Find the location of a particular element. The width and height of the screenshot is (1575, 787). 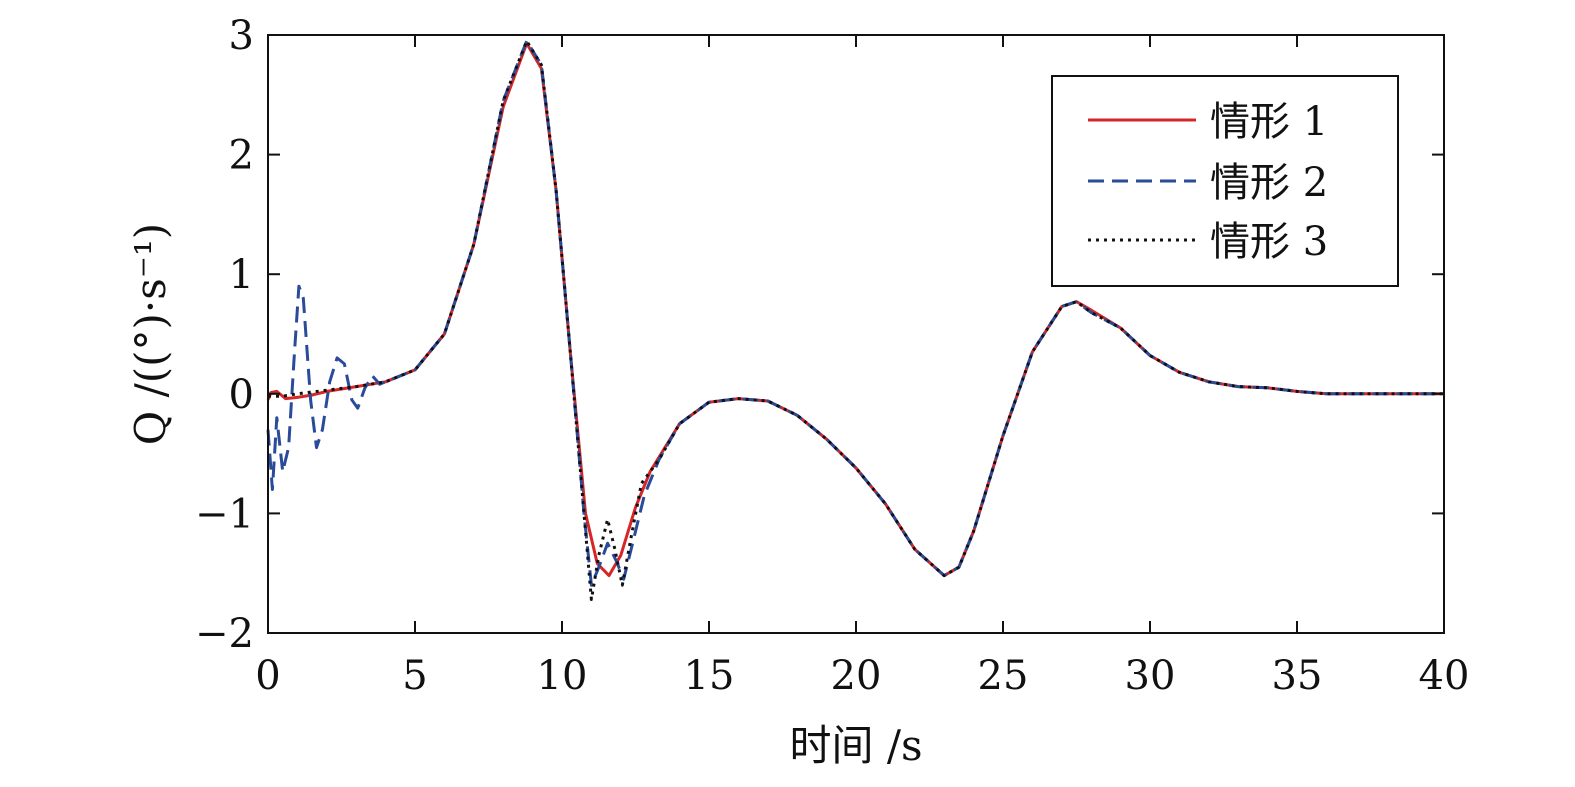

y-tick-label: −2 is located at coordinates (224, 634).